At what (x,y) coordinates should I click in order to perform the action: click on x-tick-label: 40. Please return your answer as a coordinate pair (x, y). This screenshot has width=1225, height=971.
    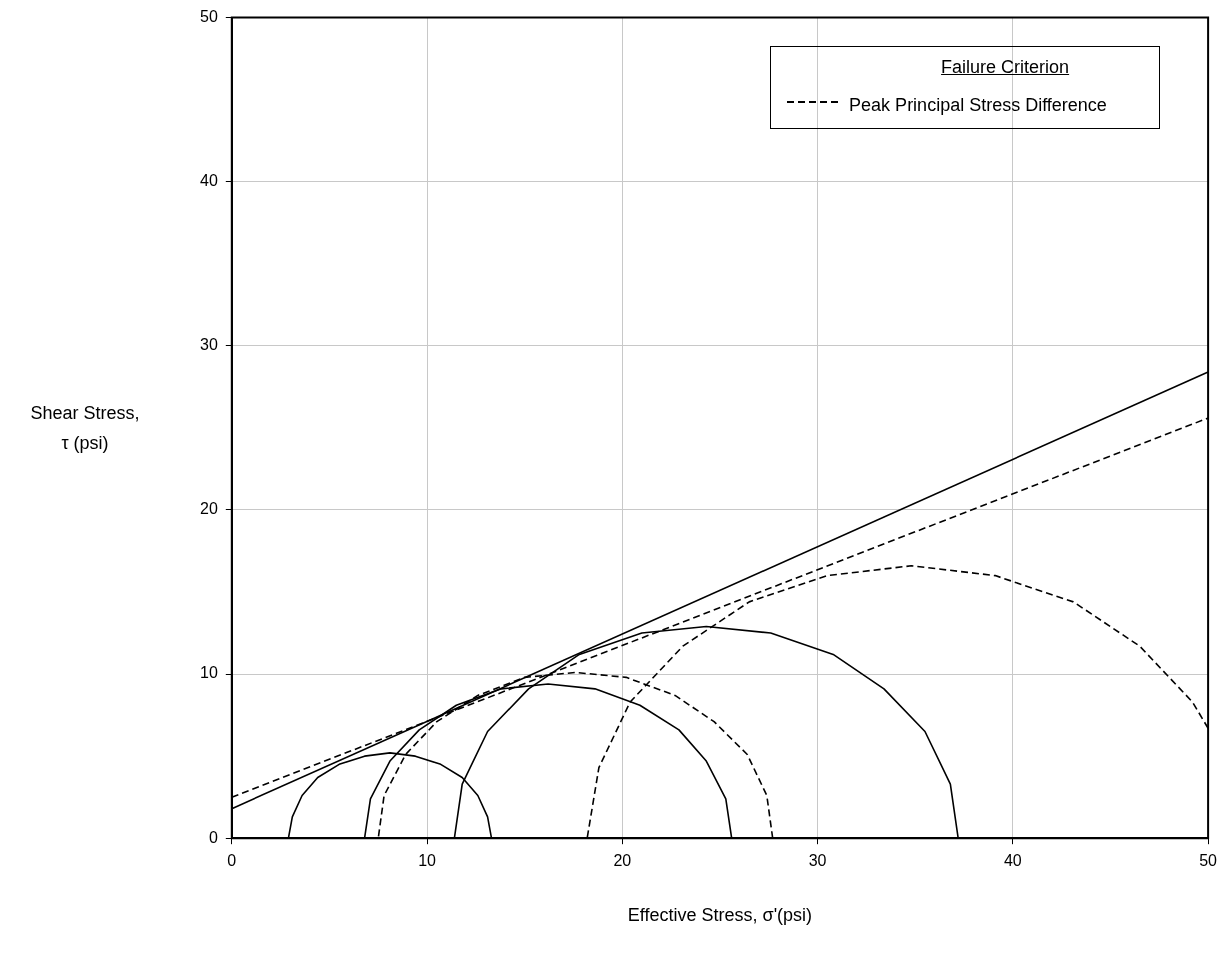
    Looking at the image, I should click on (1012, 861).